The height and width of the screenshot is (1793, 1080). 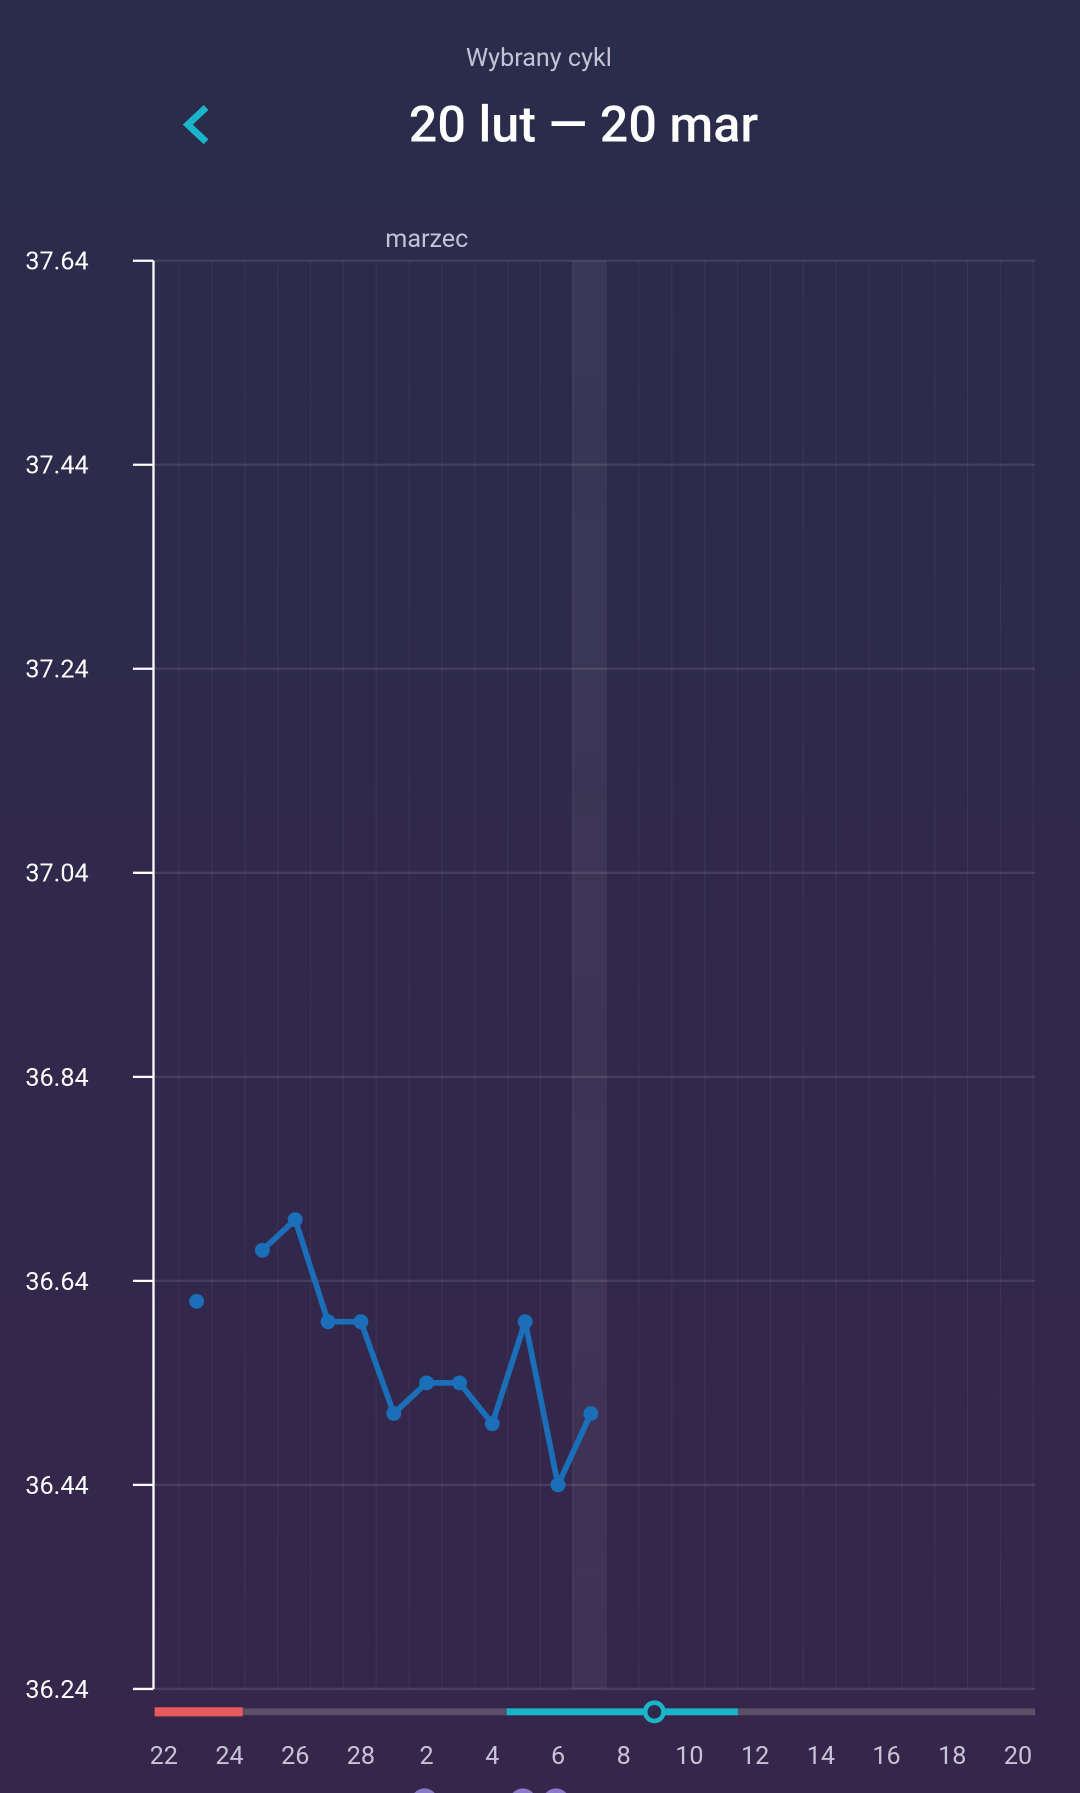 What do you see at coordinates (56, 1282) in the screenshot?
I see `y-tick-label: 36.64` at bounding box center [56, 1282].